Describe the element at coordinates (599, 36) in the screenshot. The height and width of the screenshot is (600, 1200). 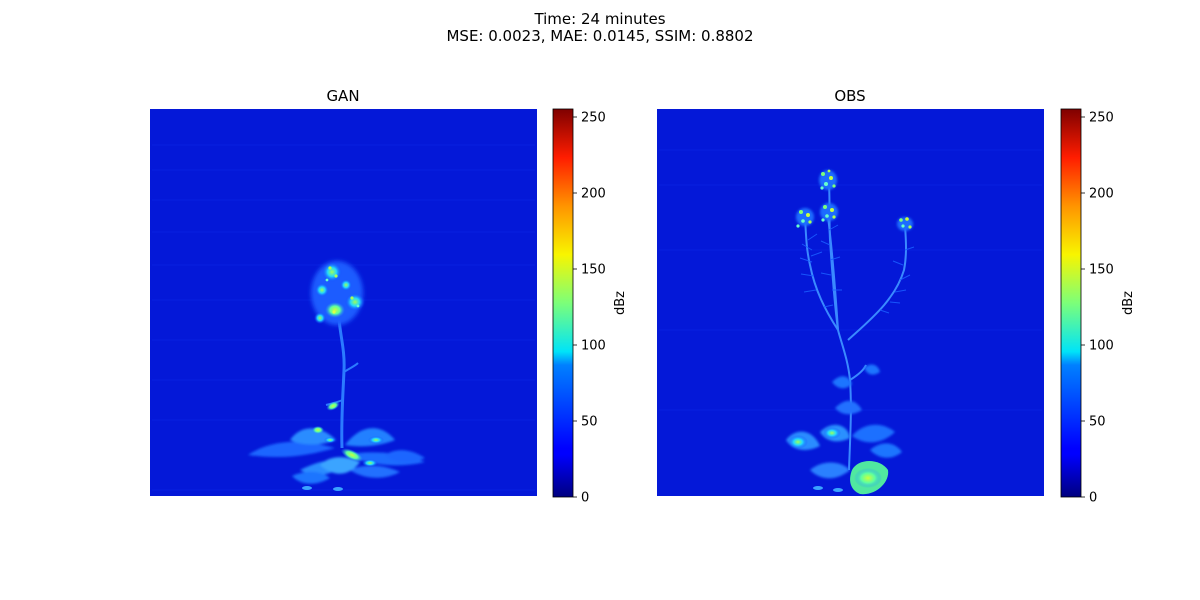
I see `figure-title-line2: MSE: 0.0023, MAE: 0.0145, SSIM: 0.8802` at that location.